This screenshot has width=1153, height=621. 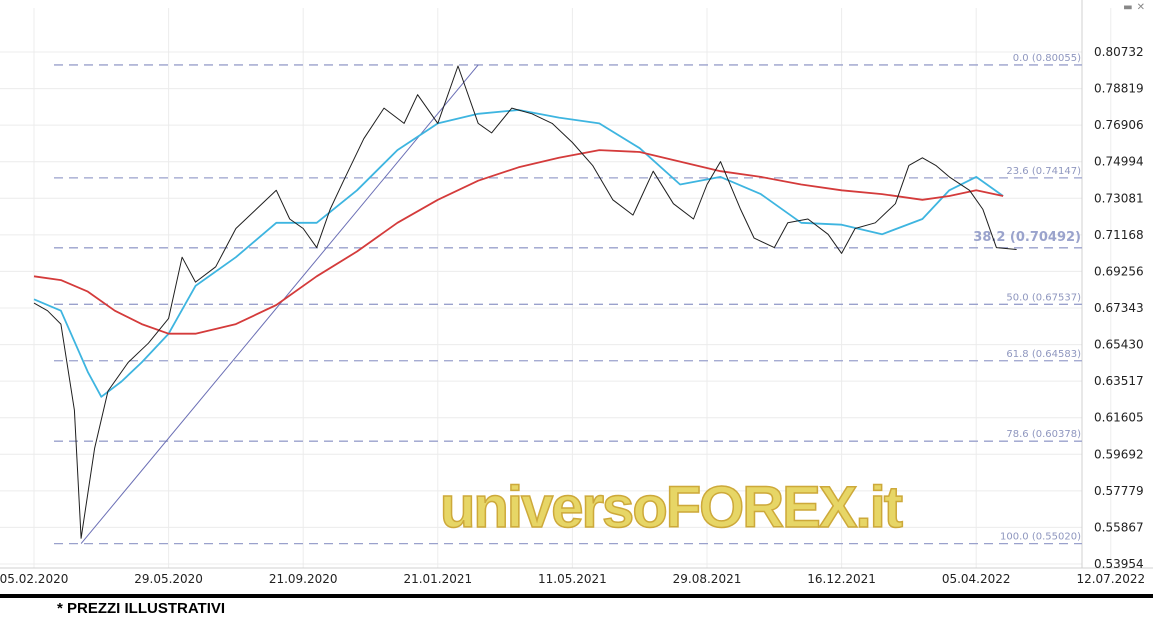 I want to click on y-tick-label: 0.71168, so click(x=1119, y=235).